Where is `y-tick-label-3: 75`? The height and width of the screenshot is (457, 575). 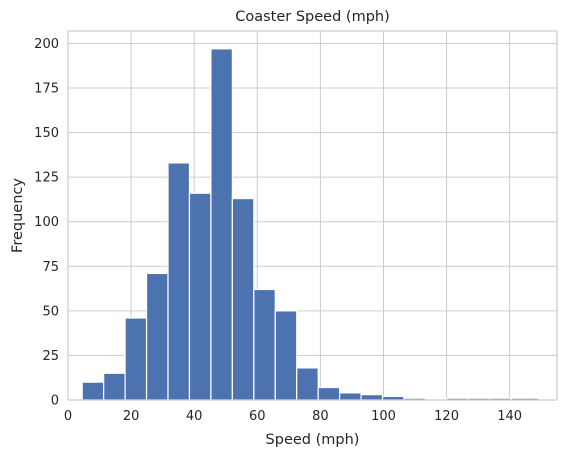
y-tick-label-3: 75 is located at coordinates (50, 267).